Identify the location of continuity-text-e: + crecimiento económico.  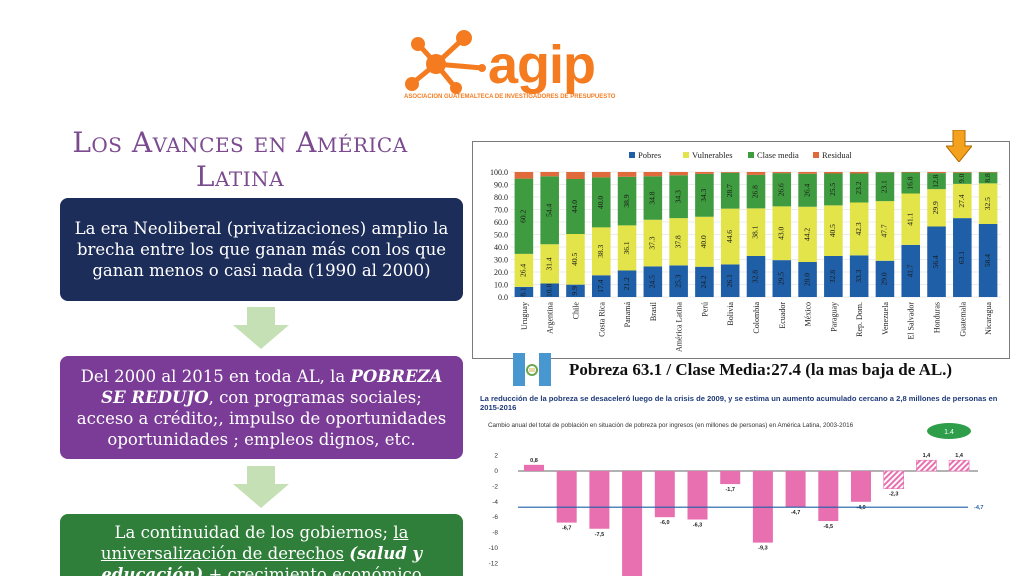
(312, 570).